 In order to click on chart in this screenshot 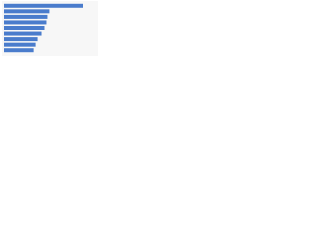, I will do `click(50, 28)`.